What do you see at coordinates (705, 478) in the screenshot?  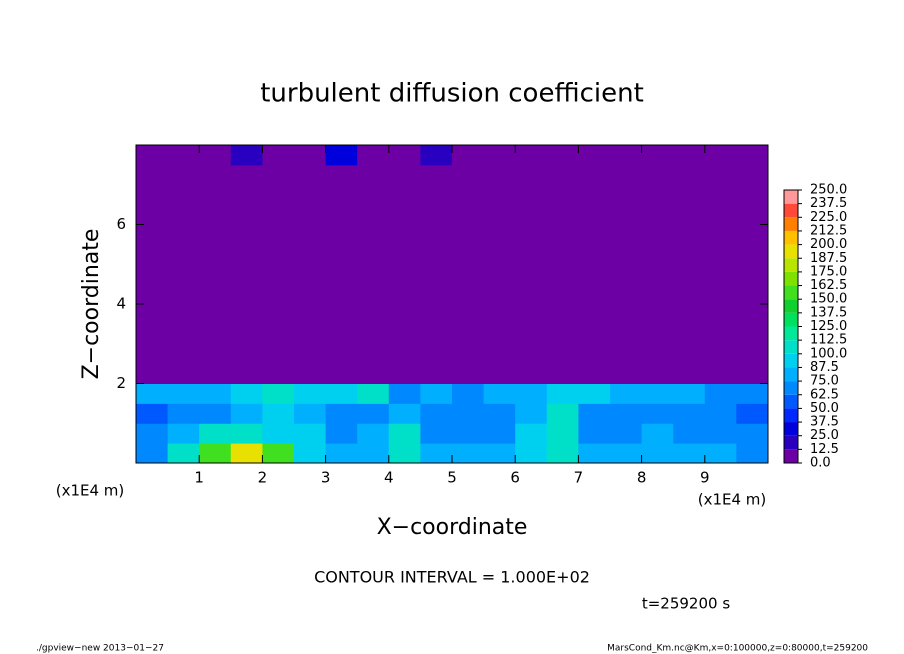 I see `x-tick-label: 9` at bounding box center [705, 478].